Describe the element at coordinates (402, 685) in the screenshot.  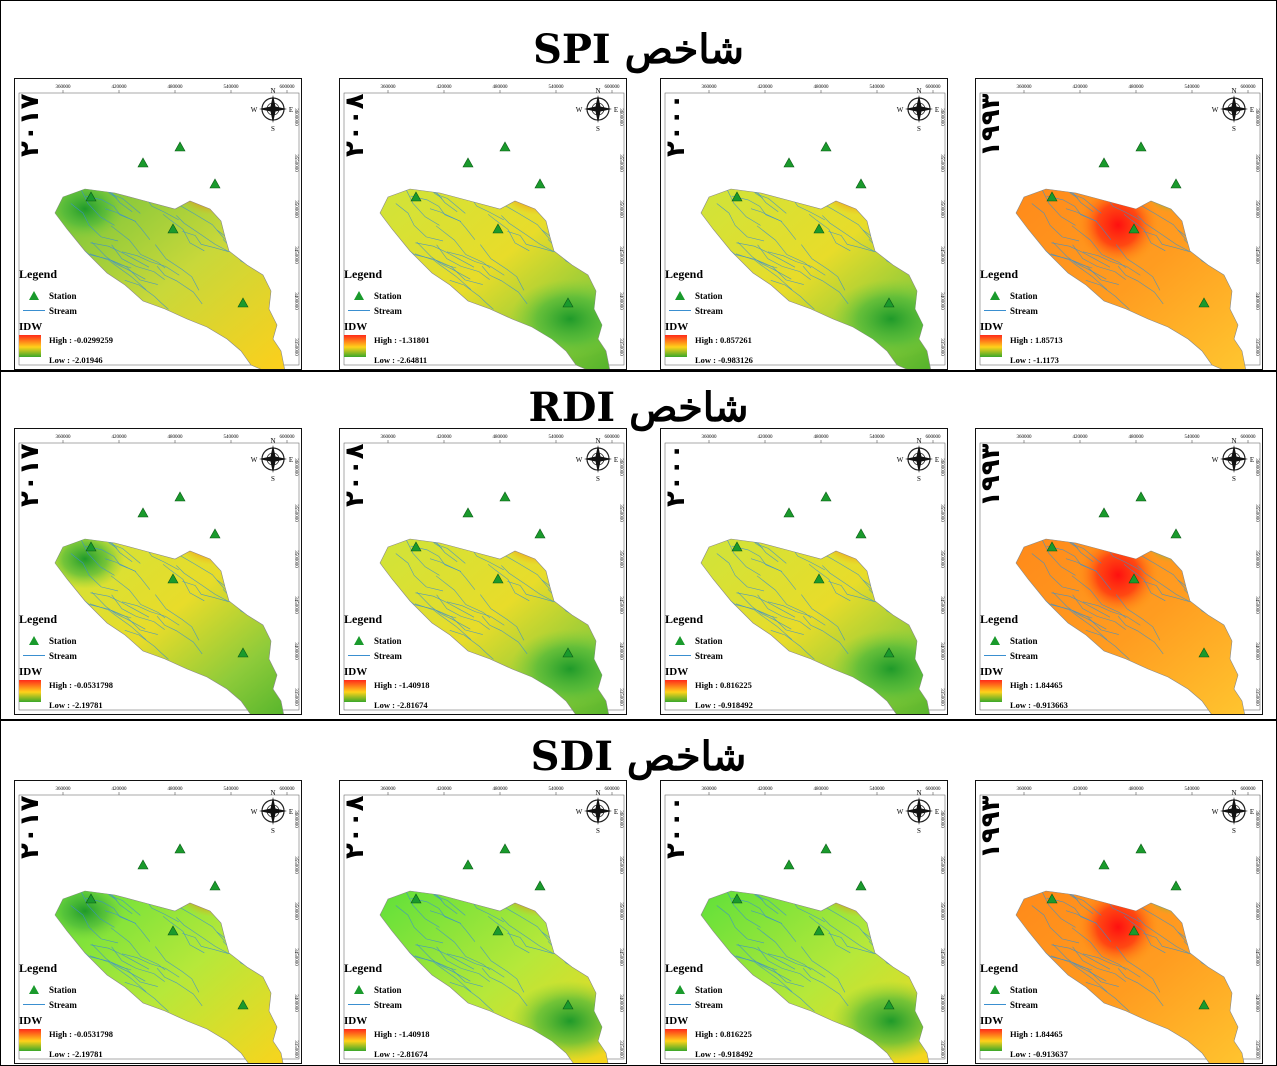
I see `legend-high-value: High : -1.40918` at that location.